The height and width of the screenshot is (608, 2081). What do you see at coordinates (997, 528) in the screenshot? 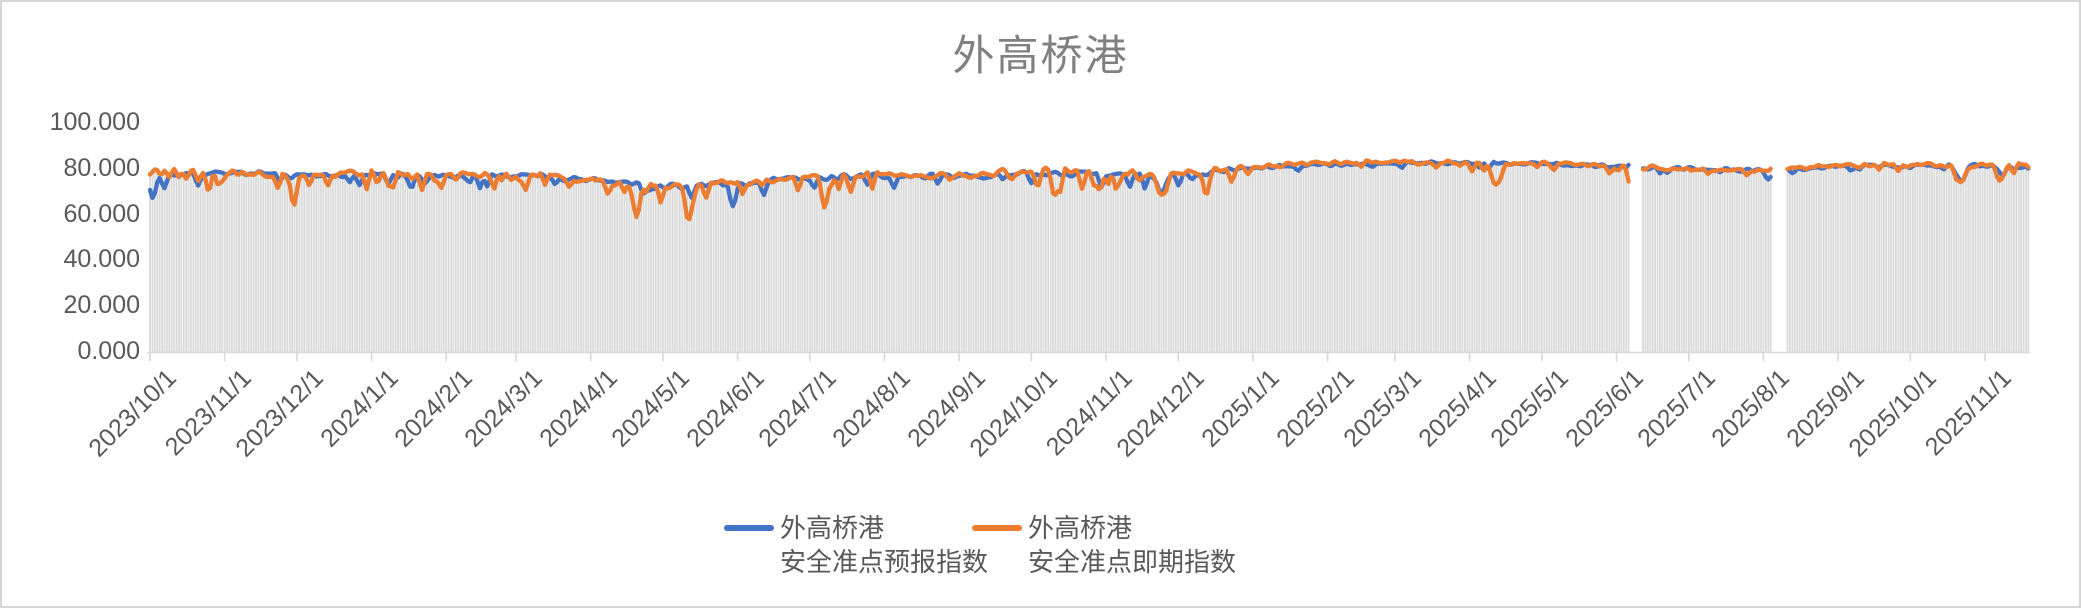
I see `spot-series-swatch-icon` at bounding box center [997, 528].